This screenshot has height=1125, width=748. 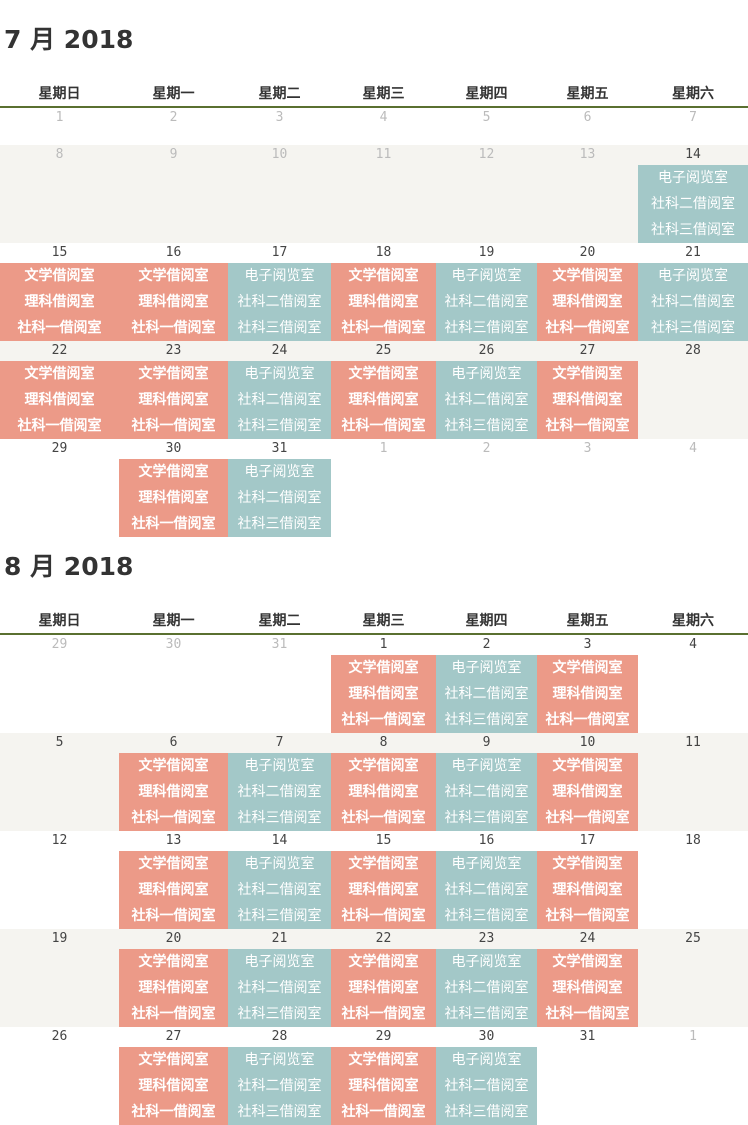 I want to click on day-cell: 18, so click(x=693, y=880).